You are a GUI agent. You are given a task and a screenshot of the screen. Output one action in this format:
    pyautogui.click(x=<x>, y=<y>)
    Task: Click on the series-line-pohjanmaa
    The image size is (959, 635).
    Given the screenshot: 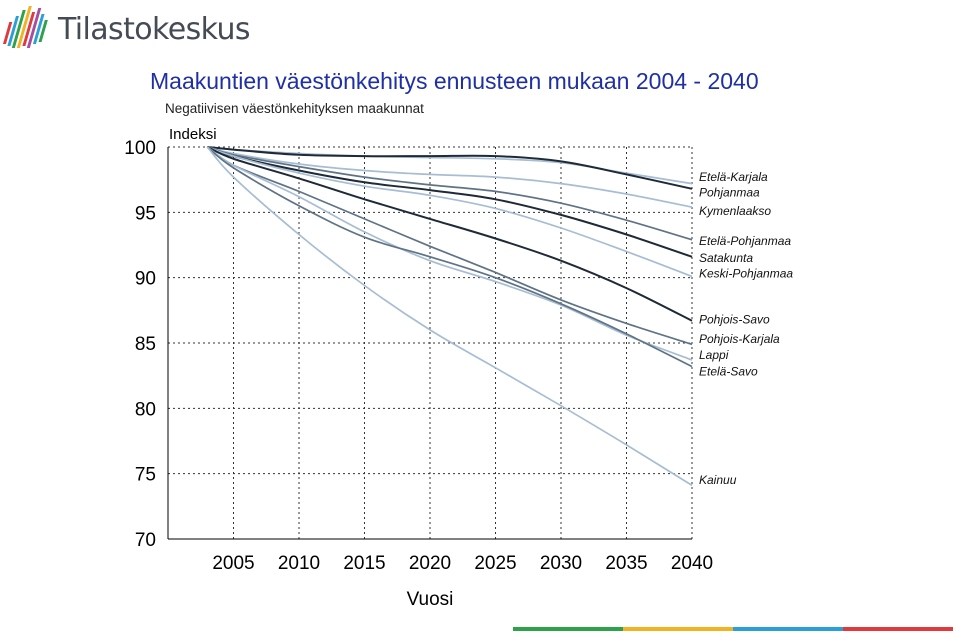 What is the action you would take?
    pyautogui.click(x=450, y=168)
    